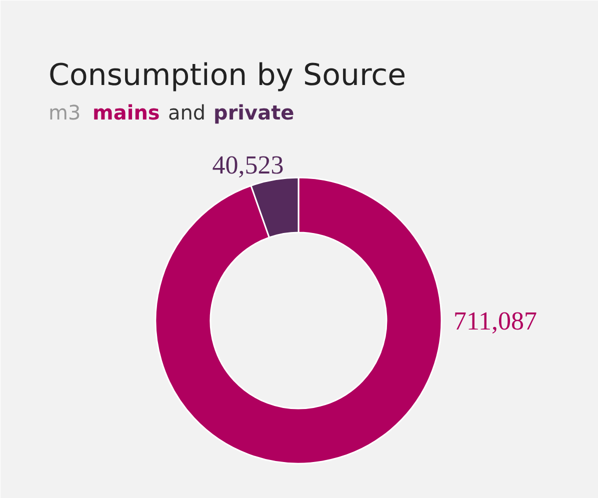  I want to click on chart-subtitle: m3, so click(64, 112).